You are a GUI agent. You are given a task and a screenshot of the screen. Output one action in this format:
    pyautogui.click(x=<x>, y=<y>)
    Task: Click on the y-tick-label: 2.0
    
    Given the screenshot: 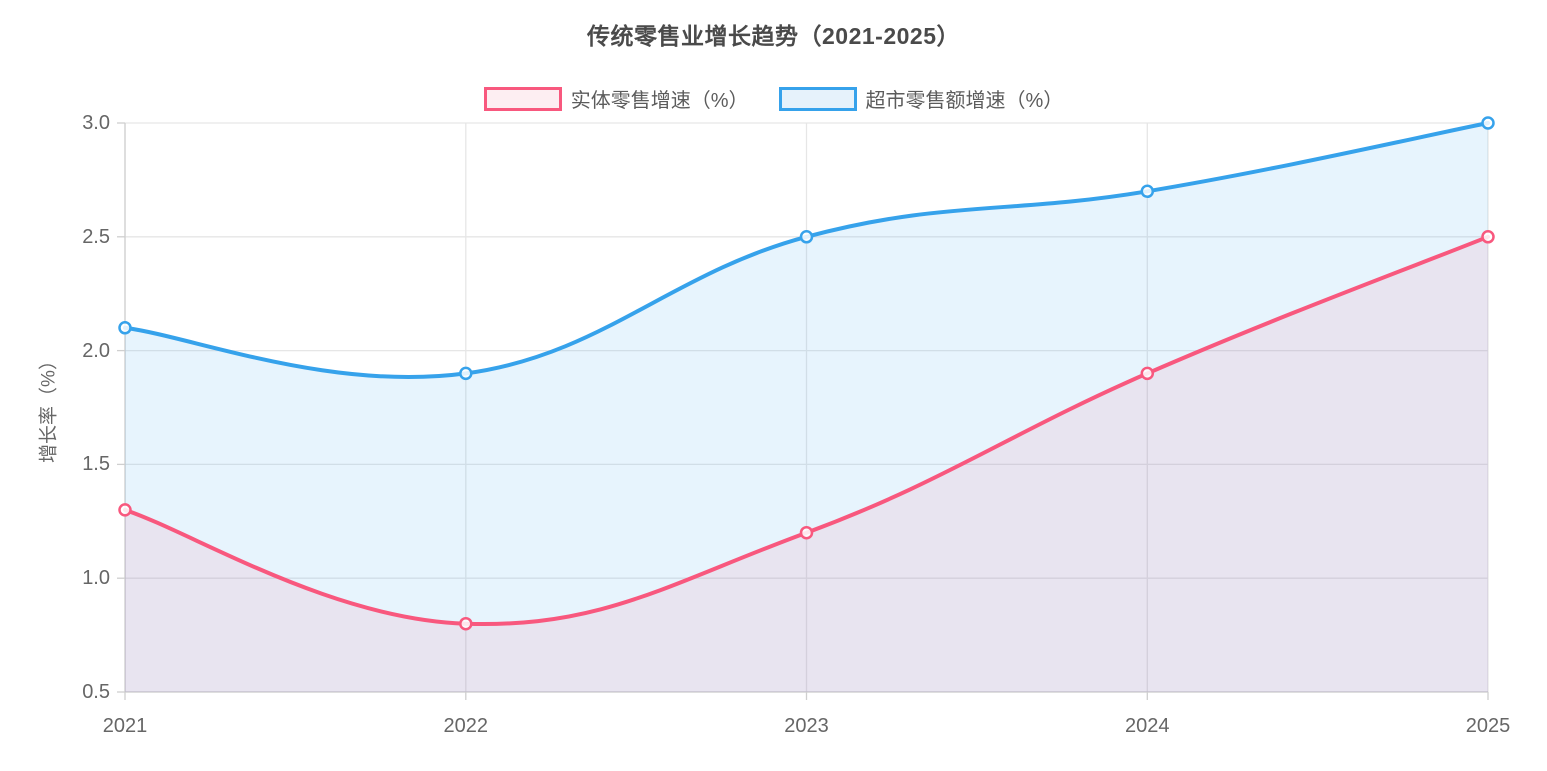 What is the action you would take?
    pyautogui.click(x=96, y=350)
    